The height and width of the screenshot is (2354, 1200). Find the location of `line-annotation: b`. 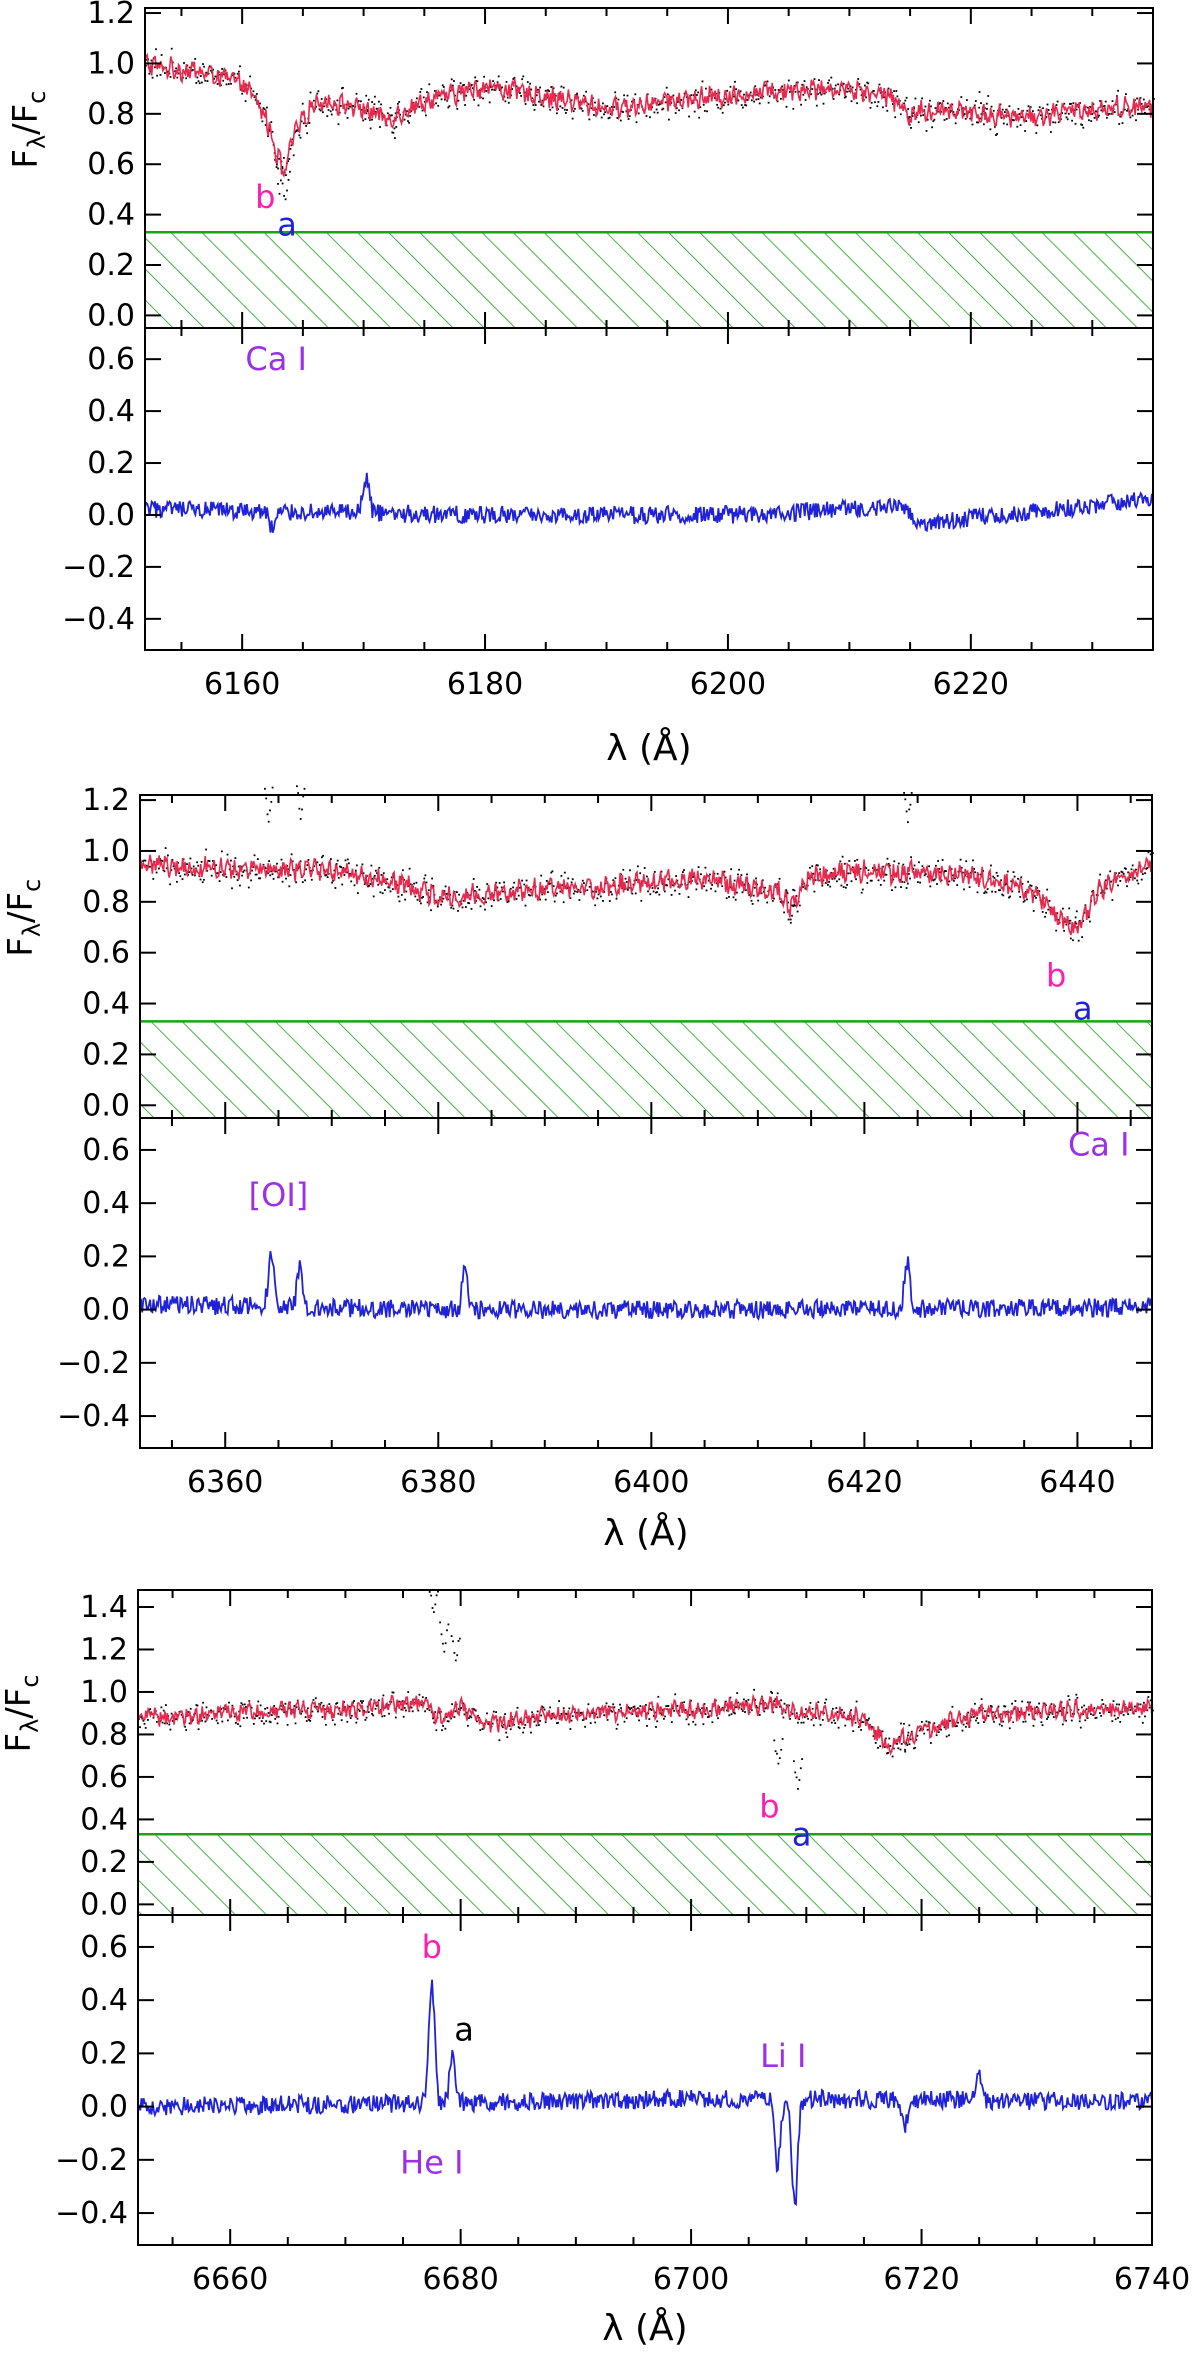

line-annotation: b is located at coordinates (432, 1947).